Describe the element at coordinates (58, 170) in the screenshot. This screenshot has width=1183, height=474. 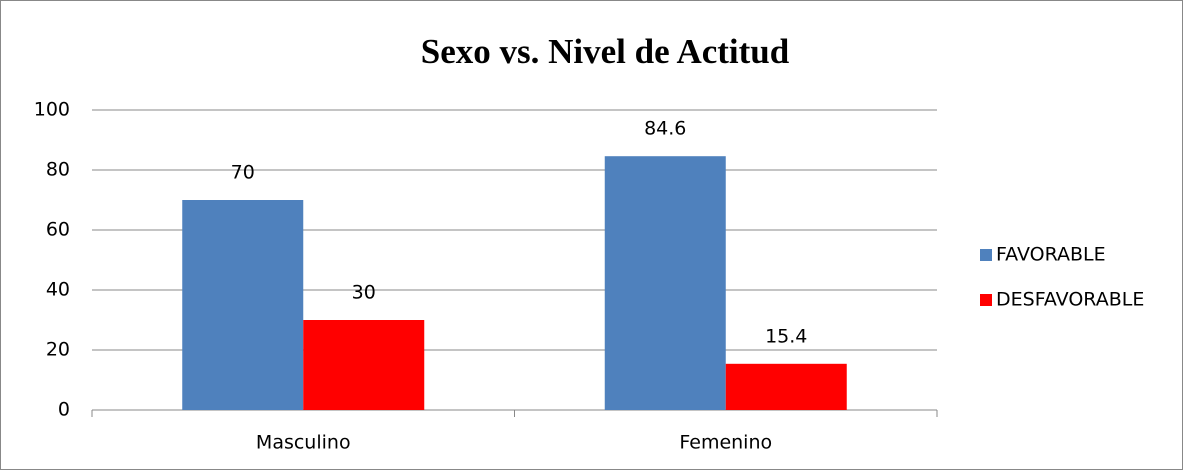
I see `y-tick-label: 80` at that location.